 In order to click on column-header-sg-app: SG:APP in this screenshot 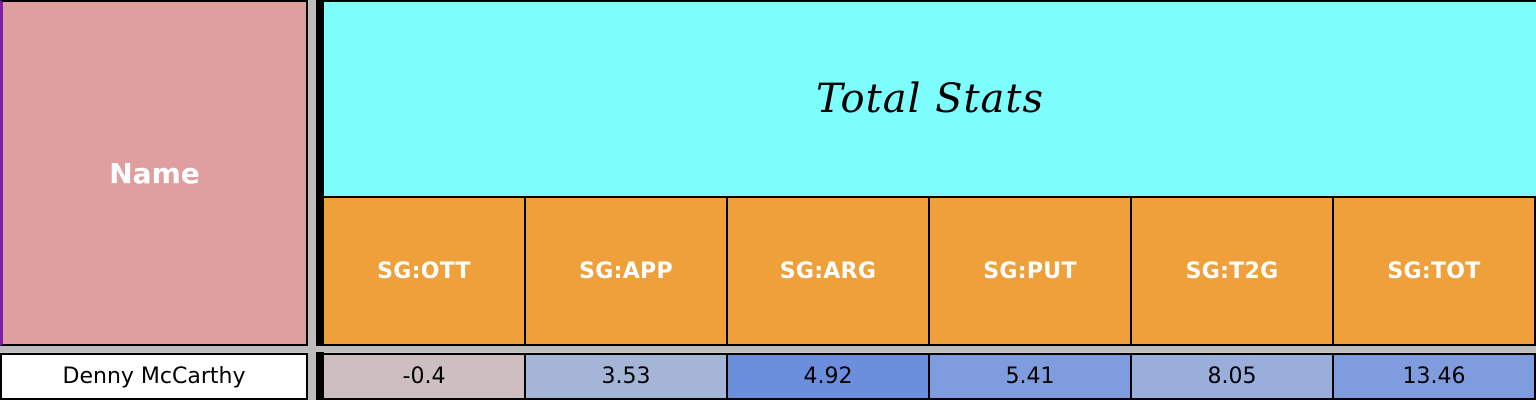, I will do `click(627, 272)`.